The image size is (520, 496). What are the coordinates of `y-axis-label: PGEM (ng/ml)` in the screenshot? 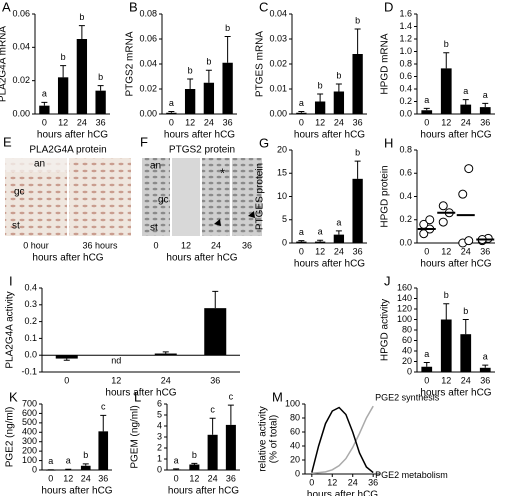 It's located at (135, 436).